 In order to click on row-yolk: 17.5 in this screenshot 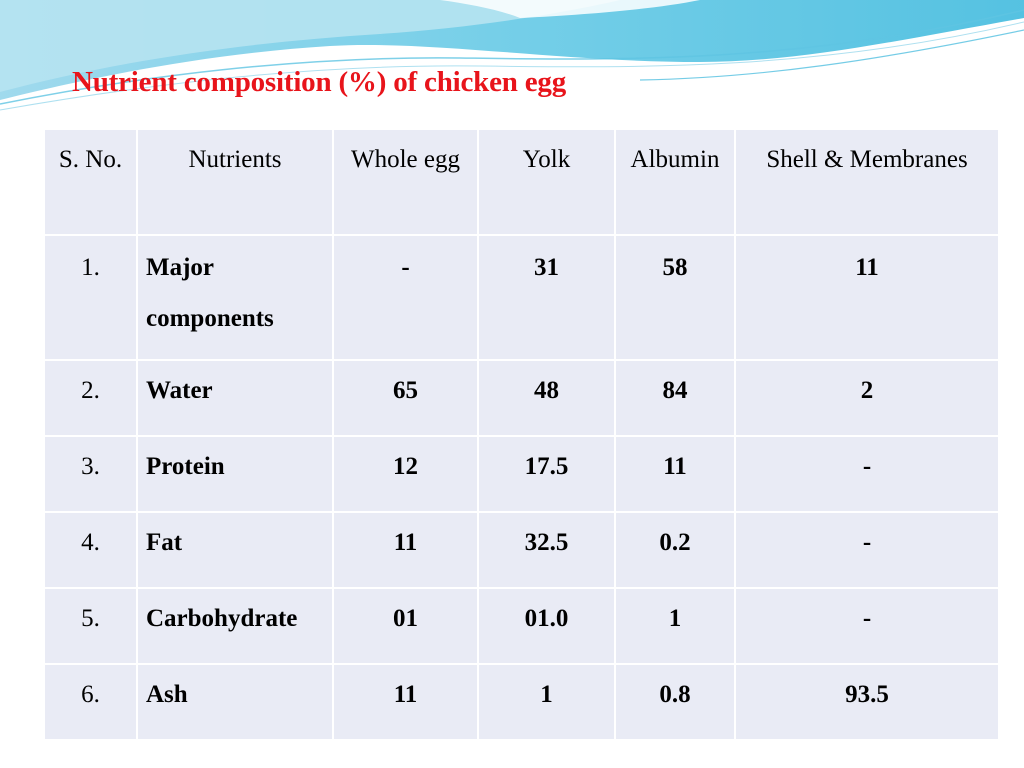, I will do `click(546, 474)`.